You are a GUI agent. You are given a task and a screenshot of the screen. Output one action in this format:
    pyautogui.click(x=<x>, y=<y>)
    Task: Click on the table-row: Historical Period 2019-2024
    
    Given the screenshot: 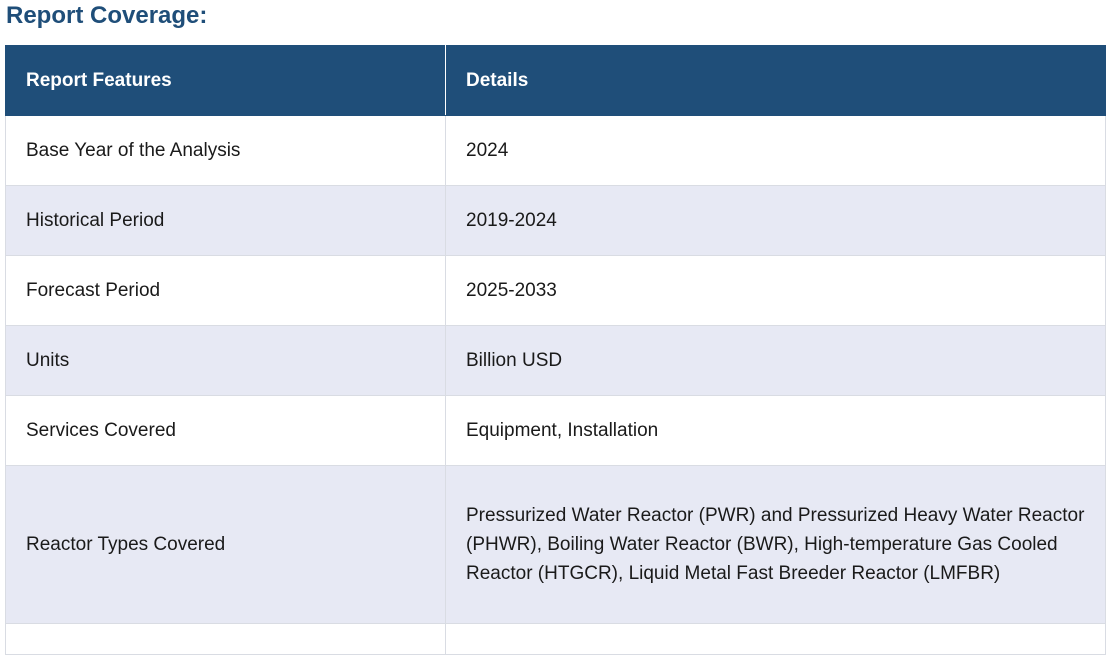 What is the action you would take?
    pyautogui.click(x=555, y=220)
    